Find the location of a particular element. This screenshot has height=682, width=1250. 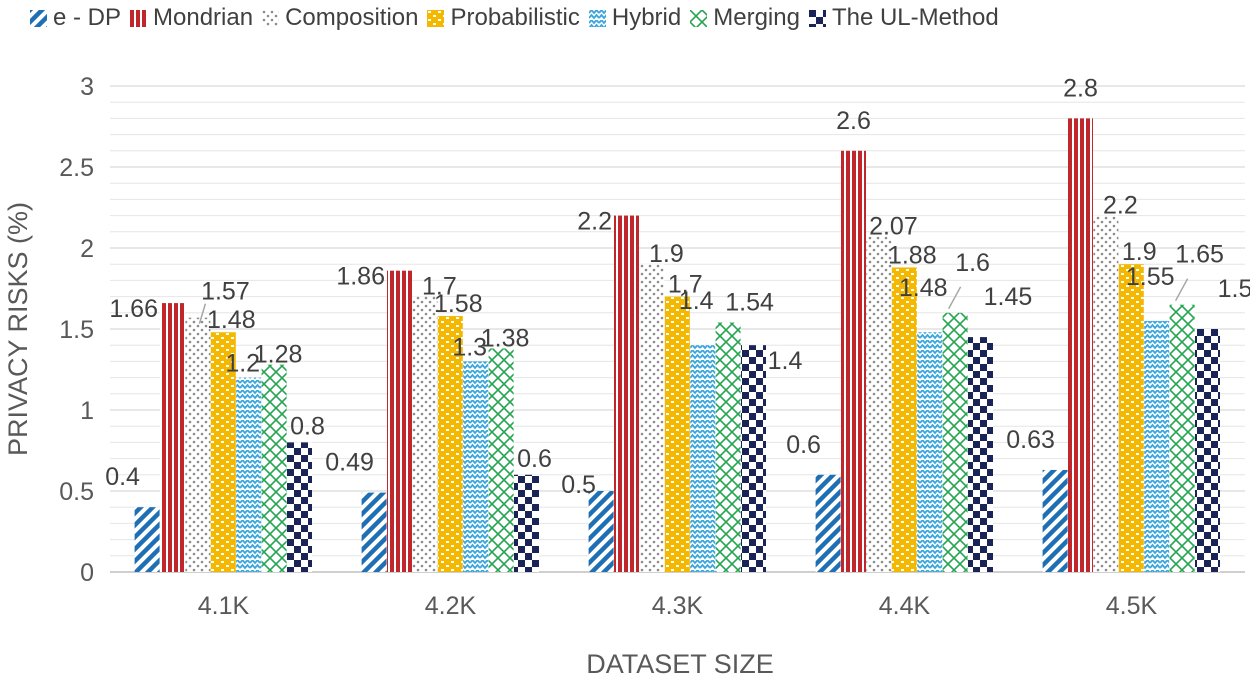

bar-probabilistic-4.3k is located at coordinates (677, 434).